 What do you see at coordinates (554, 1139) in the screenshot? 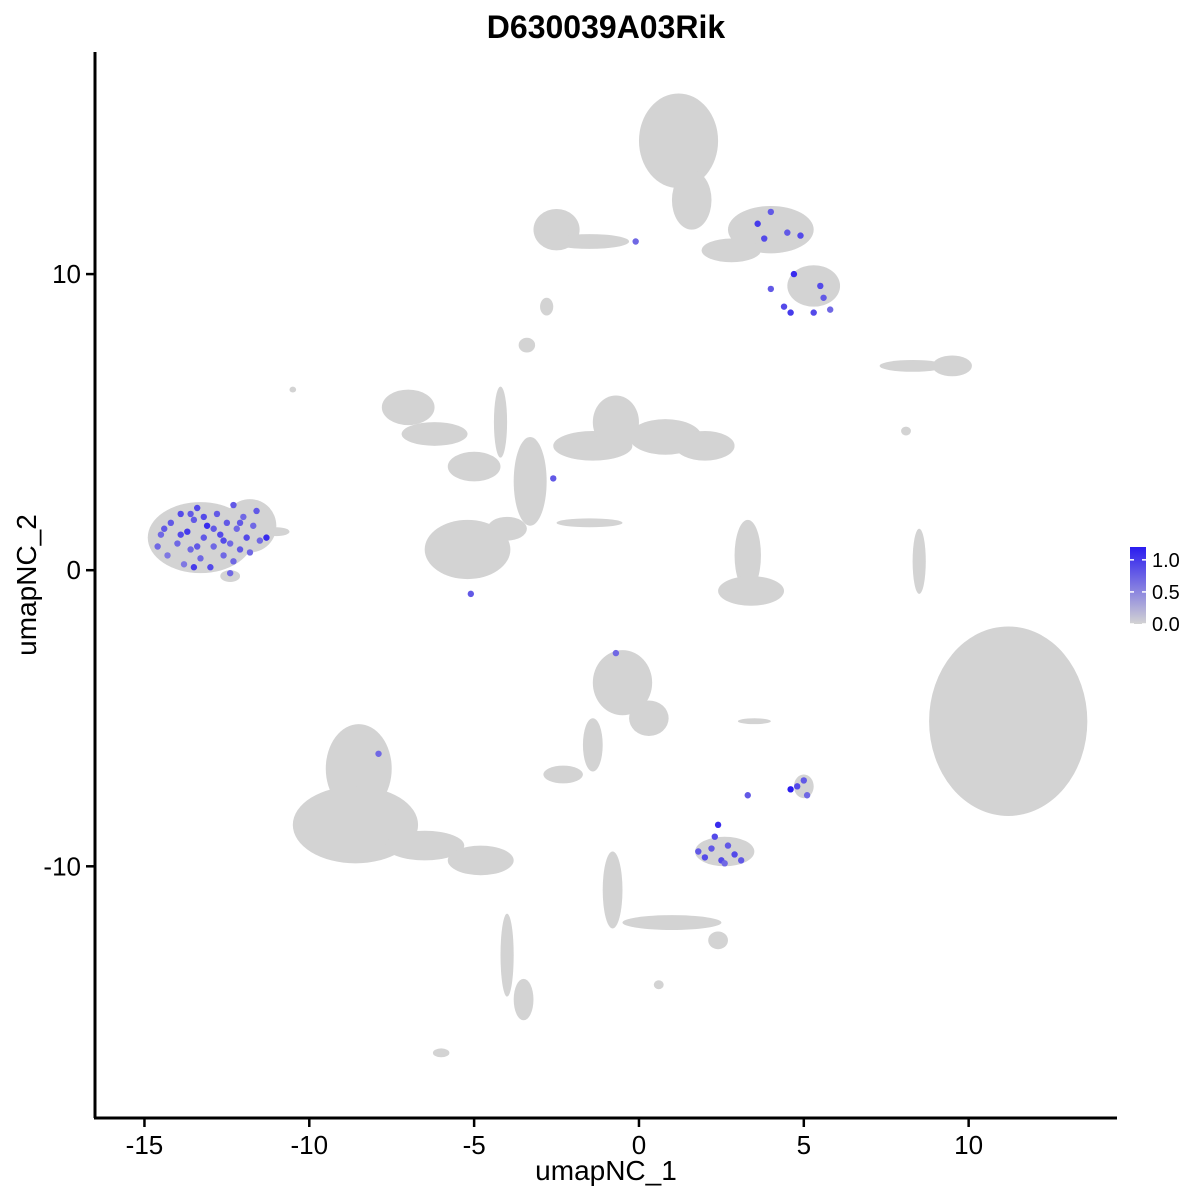
I see `x-axis-ticks: -15 -10 -5 0 5 10` at bounding box center [554, 1139].